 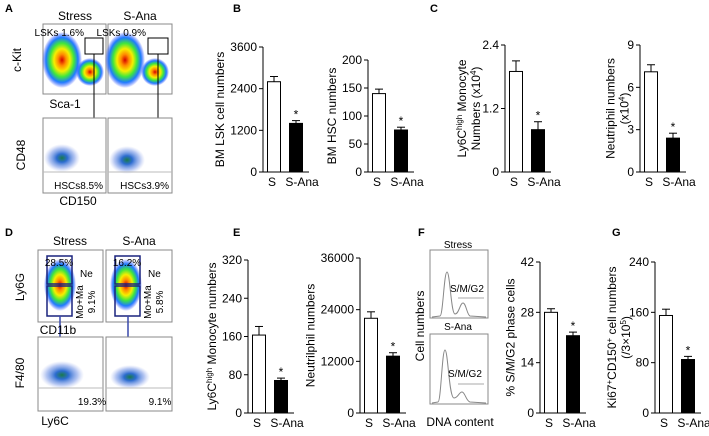 What do you see at coordinates (352, 60) in the screenshot?
I see `y-tick-label: 200` at bounding box center [352, 60].